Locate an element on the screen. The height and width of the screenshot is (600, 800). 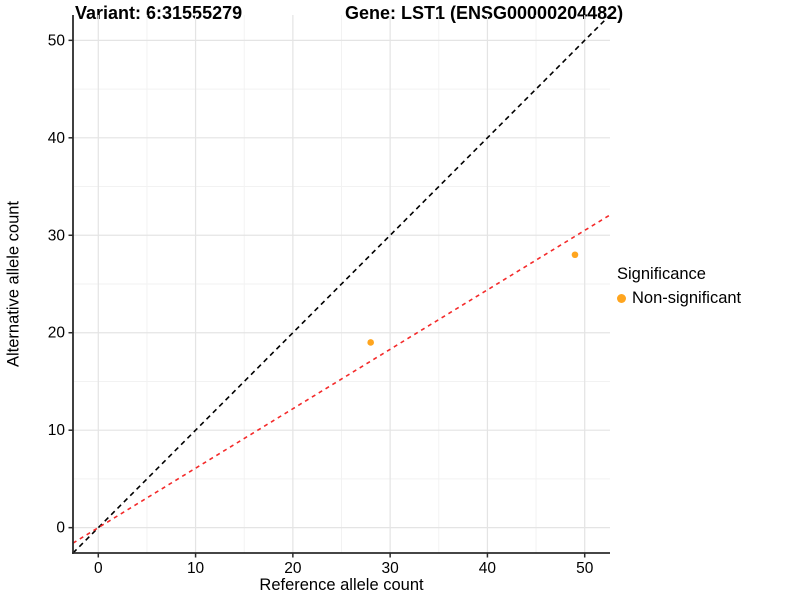
x-axis-title: Reference allele count is located at coordinates (341, 585).